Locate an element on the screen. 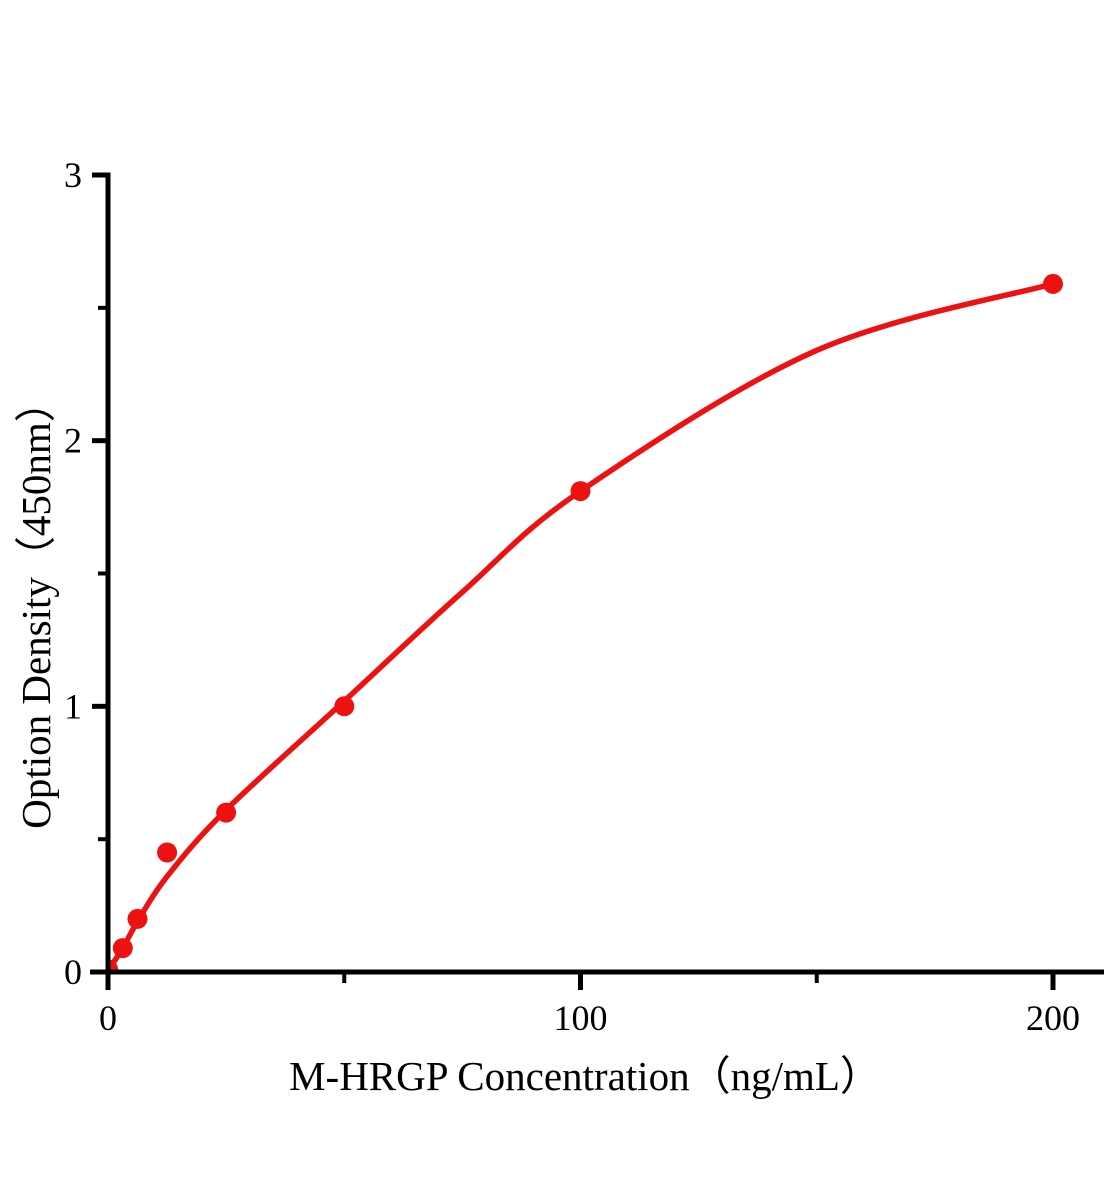 Image resolution: width=1104 pixels, height=1200 pixels. y-tick-label: 1 is located at coordinates (73, 706).